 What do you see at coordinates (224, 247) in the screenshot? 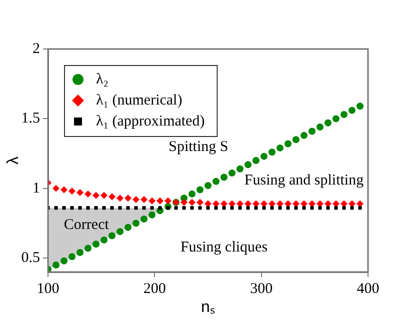
I see `annotation: Fusing cliques` at bounding box center [224, 247].